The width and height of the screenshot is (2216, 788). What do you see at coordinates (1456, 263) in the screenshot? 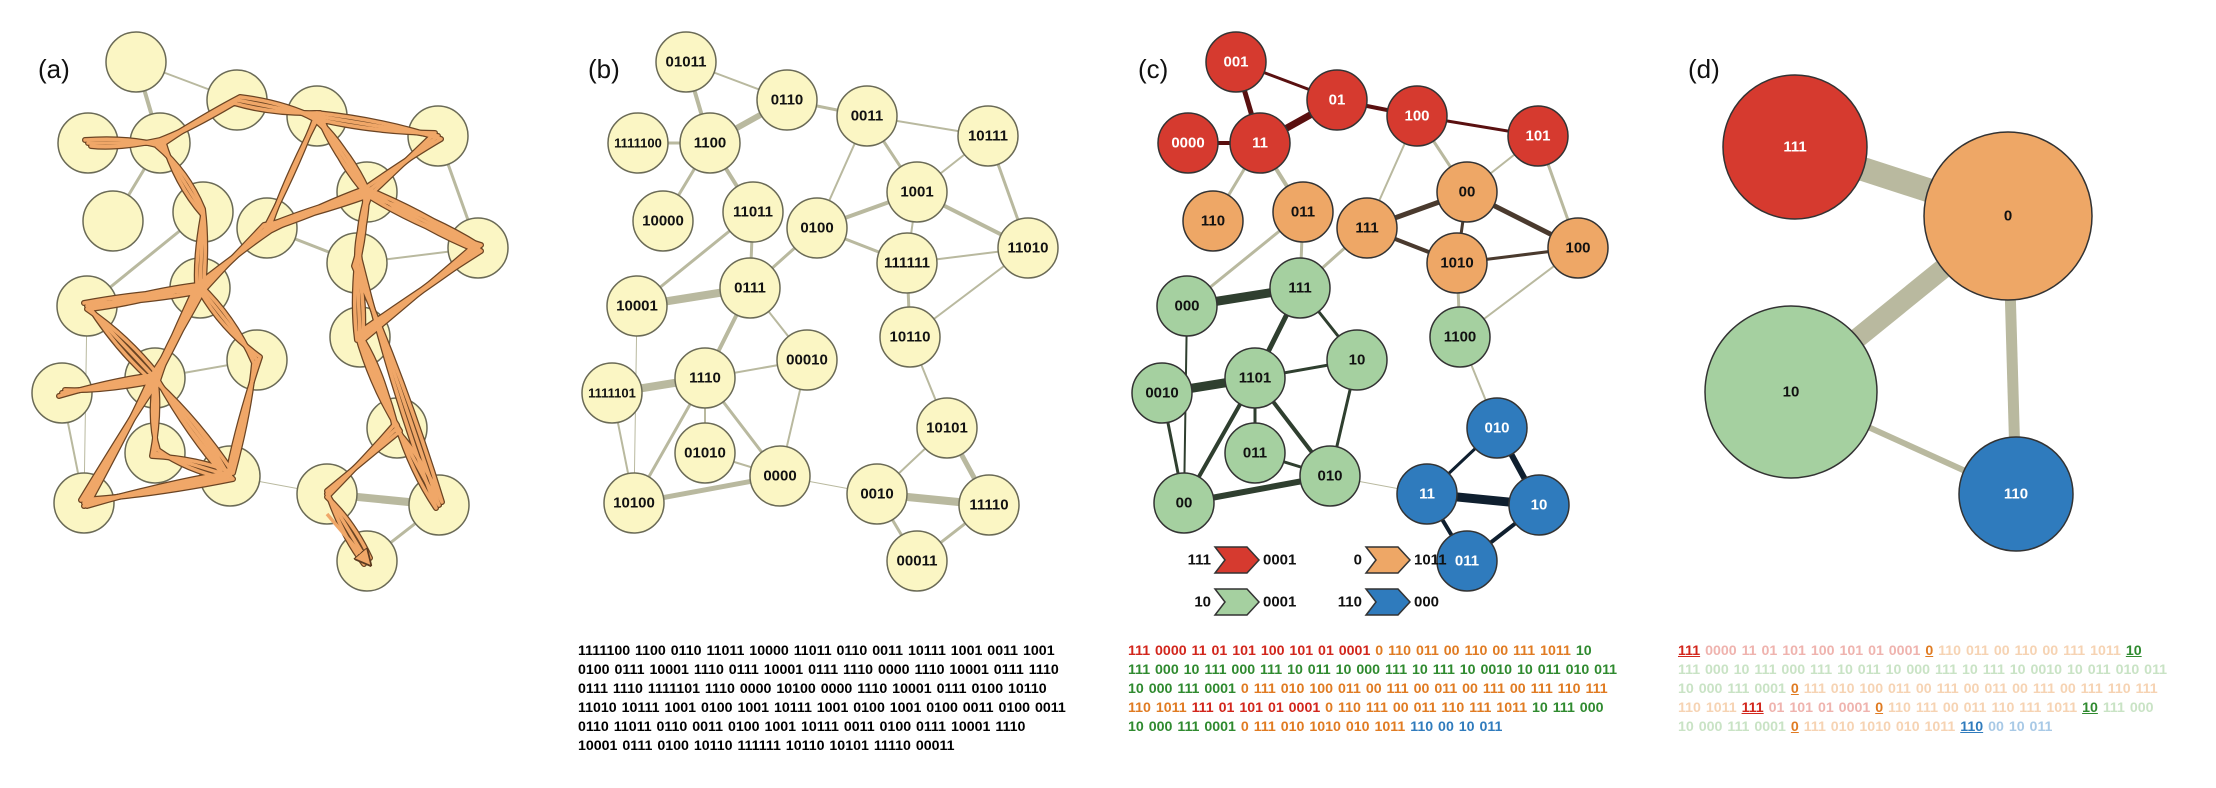
I see `panel-c-node-label: 1010` at bounding box center [1456, 263].